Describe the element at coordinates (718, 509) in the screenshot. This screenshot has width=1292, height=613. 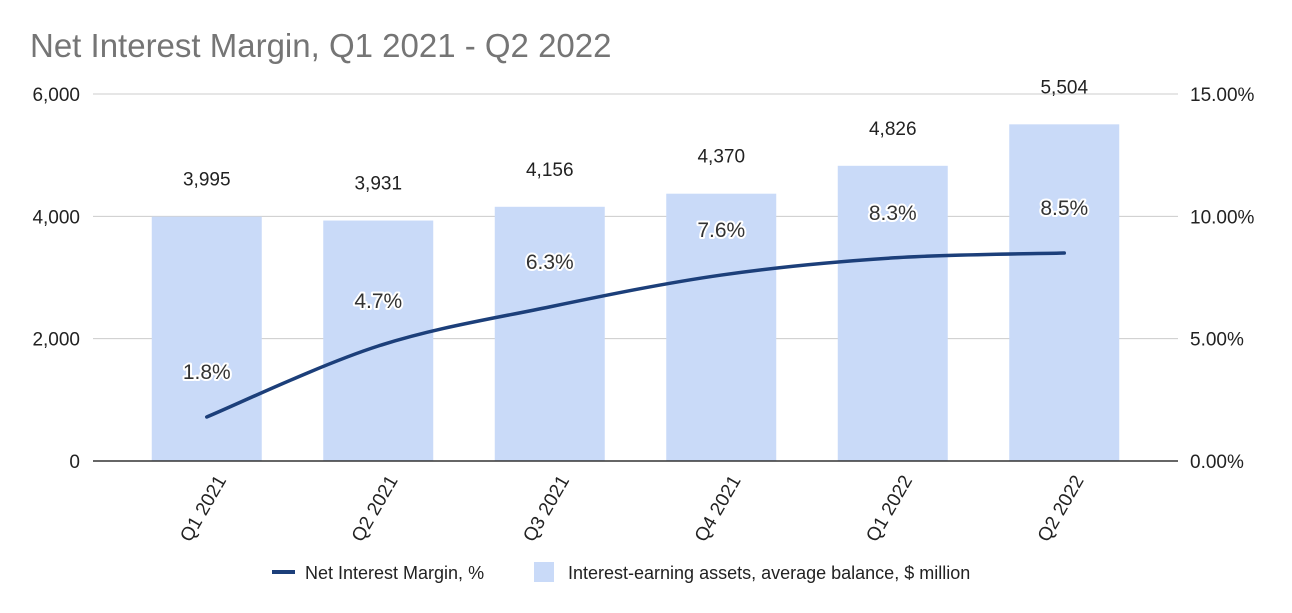
I see `x-tick-label: Q4 2021` at that location.